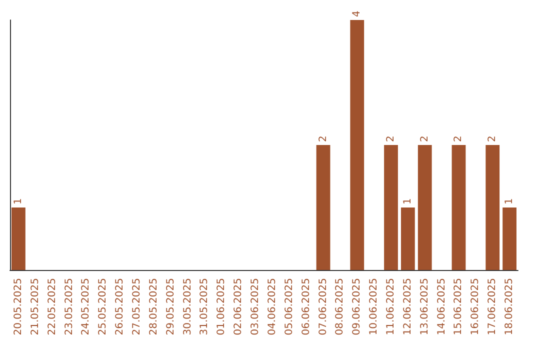  What do you see at coordinates (204, 307) in the screenshot?
I see `x-tick-label: 31.05.2025` at bounding box center [204, 307].